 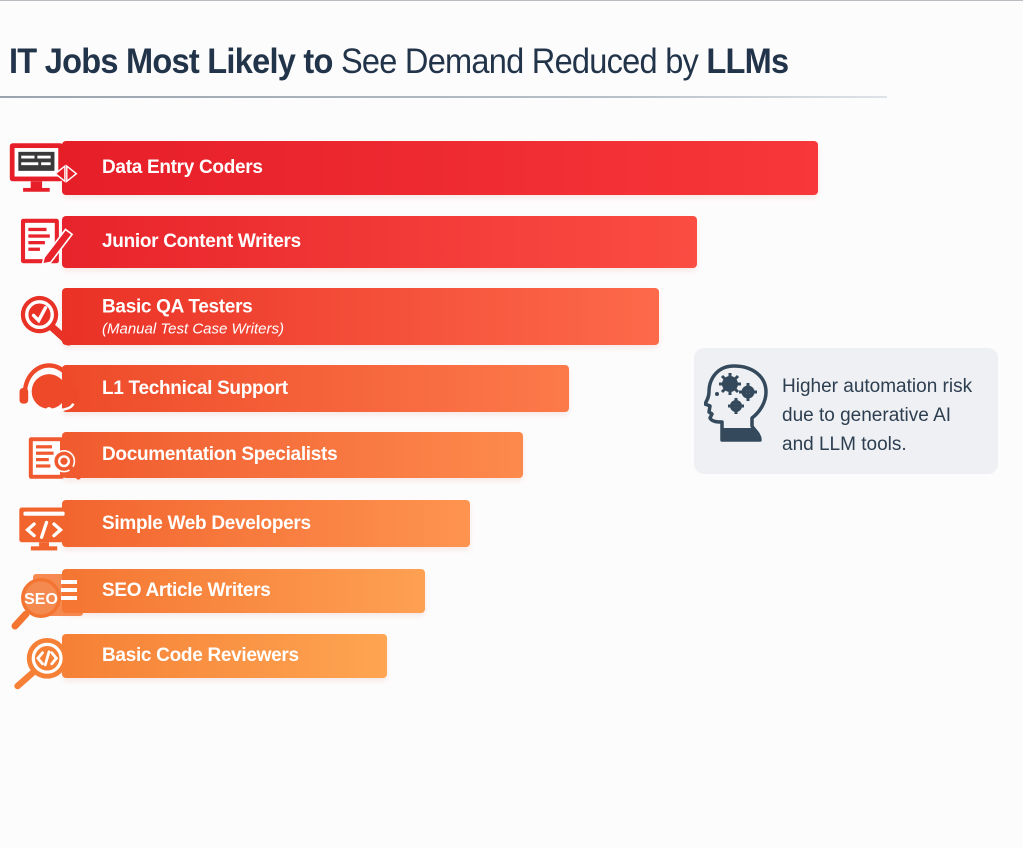 I want to click on top-border, so click(x=511, y=0).